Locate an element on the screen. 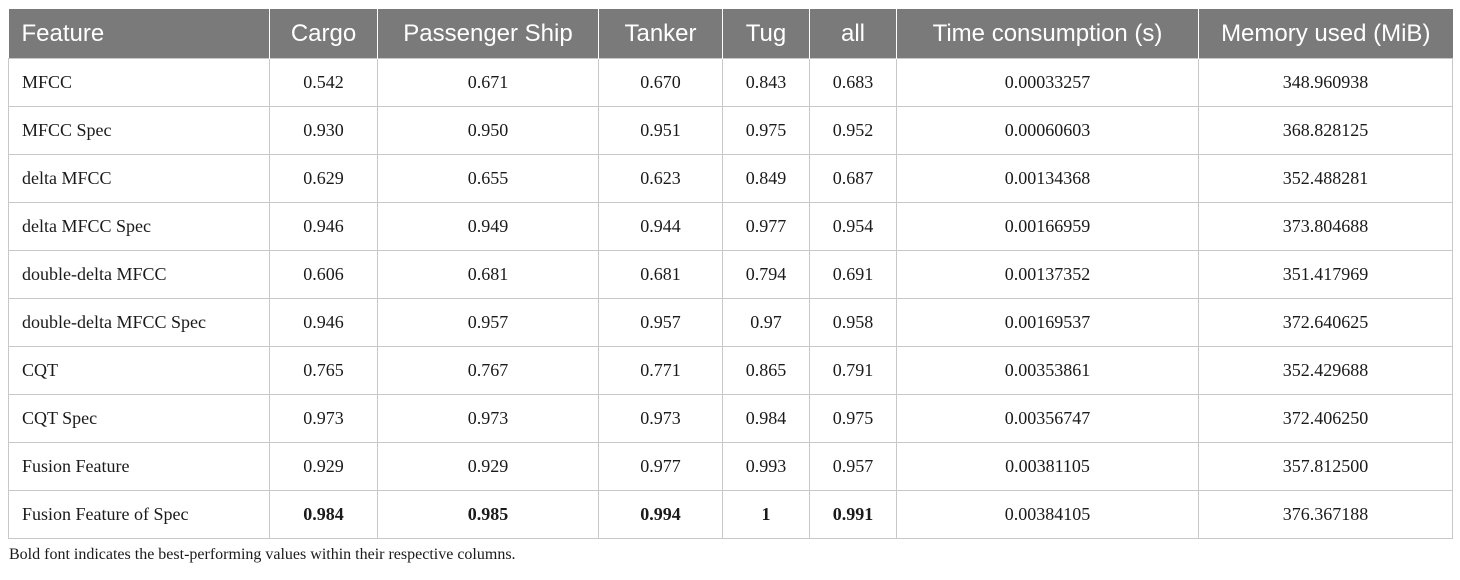  value-cell: 368.828125 is located at coordinates (1325, 130).